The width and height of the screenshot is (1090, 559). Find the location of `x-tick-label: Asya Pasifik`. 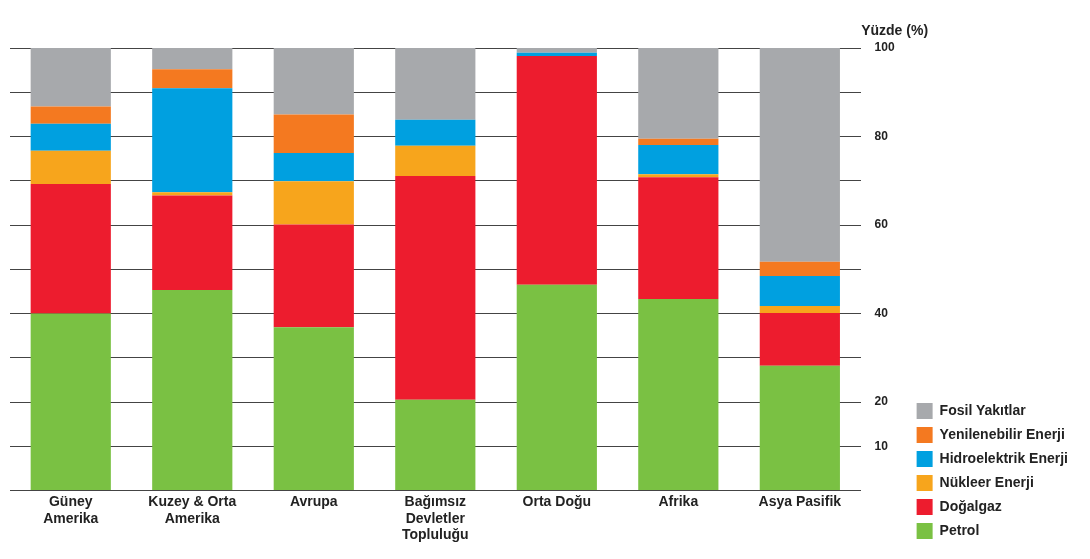

x-tick-label: Asya Pasifik is located at coordinates (800, 500).